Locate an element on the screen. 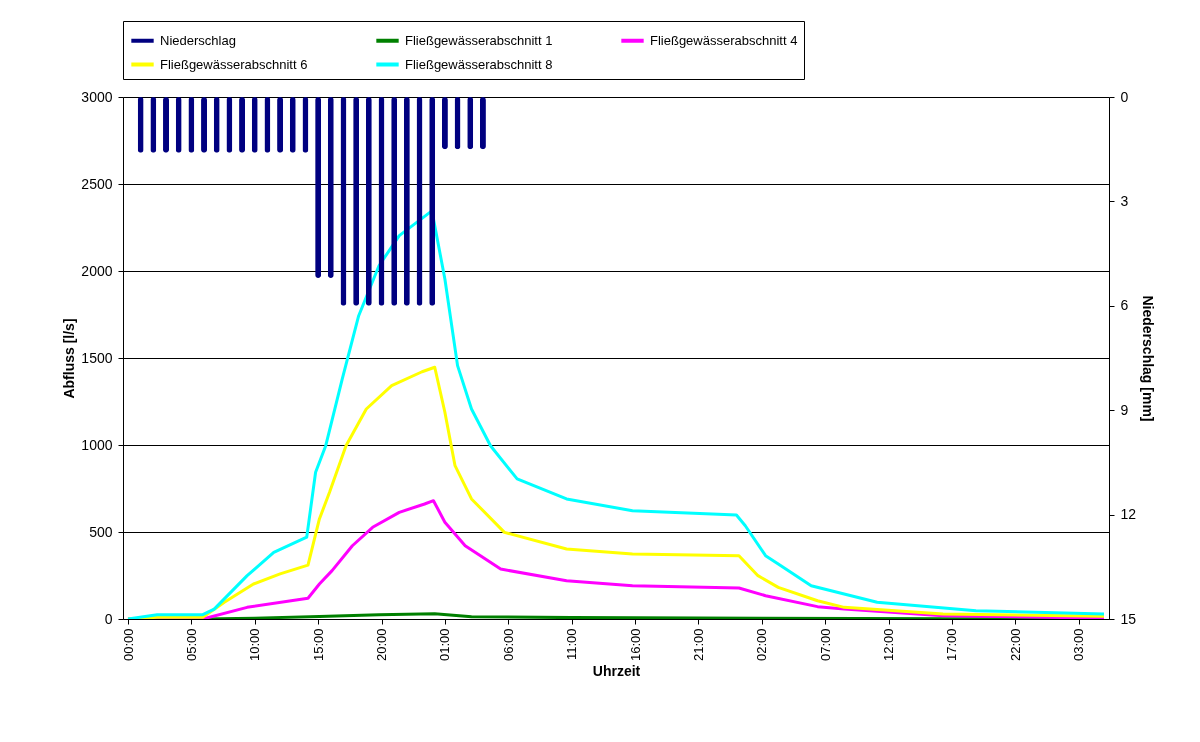  legend-label: Fließgewässerabschnitt 6 is located at coordinates (234, 64).